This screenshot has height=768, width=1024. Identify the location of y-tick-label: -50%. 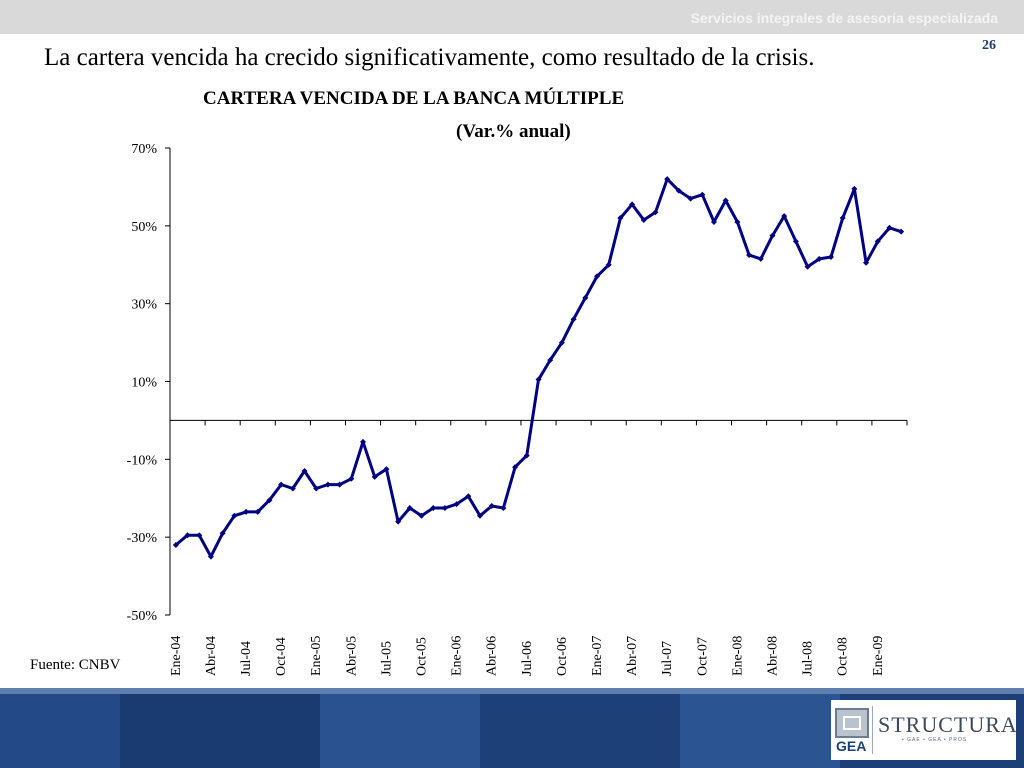
(142, 616).